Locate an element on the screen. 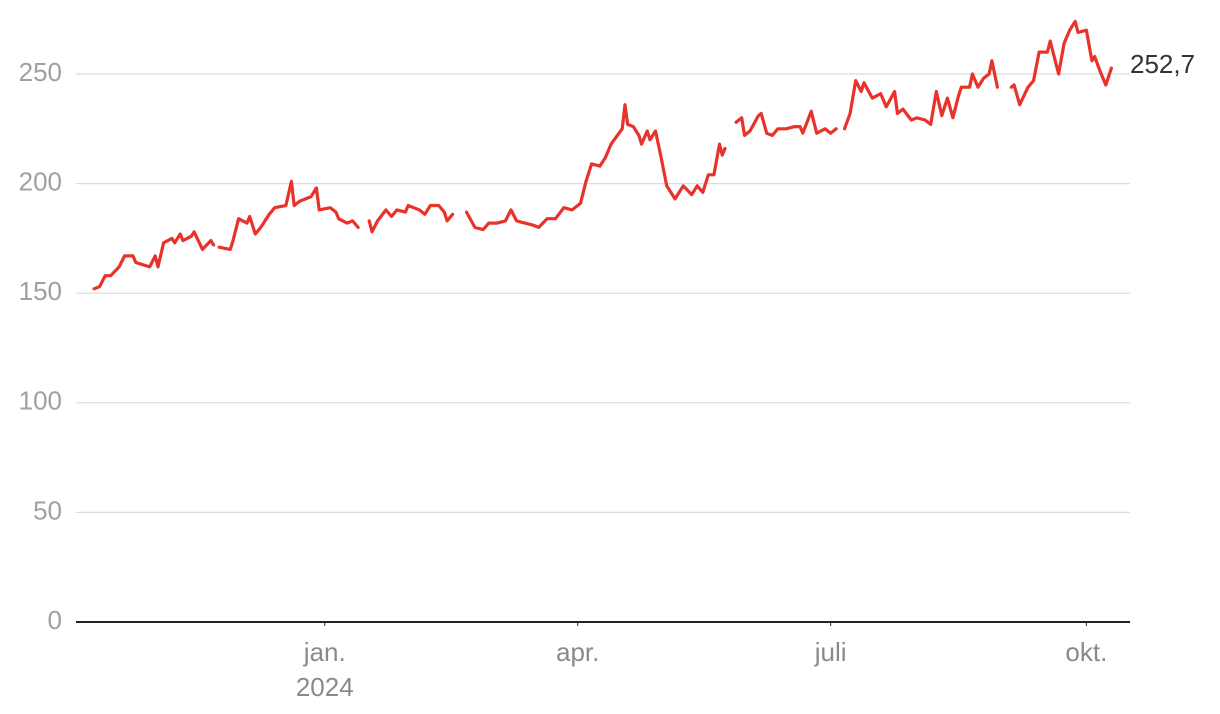  y-tick-label: 250 is located at coordinates (40, 72).